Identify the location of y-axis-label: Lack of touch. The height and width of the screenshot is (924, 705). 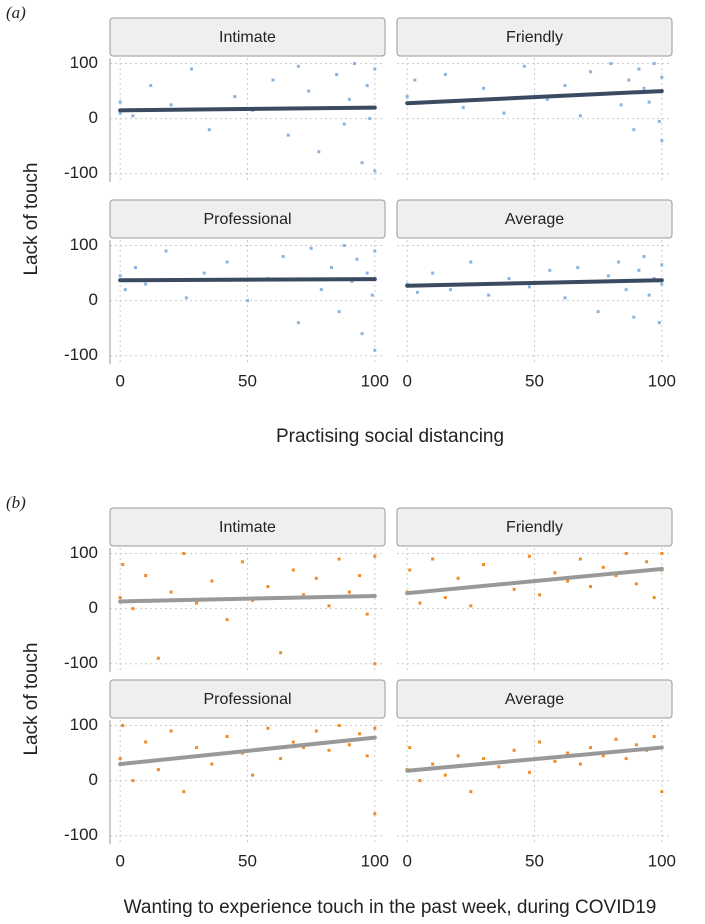
(31, 698).